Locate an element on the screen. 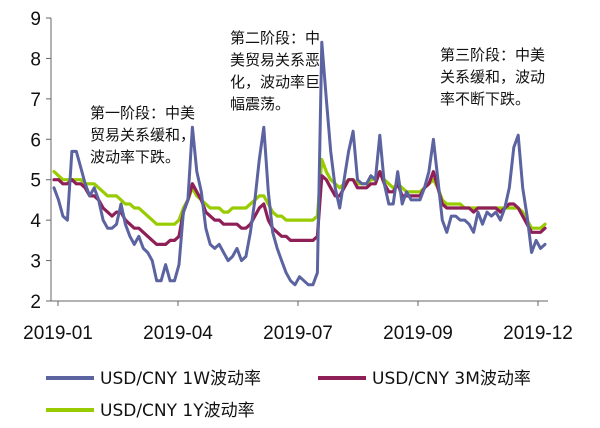 Image resolution: width=600 pixels, height=428 pixels. annotation-phase1-line: 贸易关系缓和， is located at coordinates (142, 135).